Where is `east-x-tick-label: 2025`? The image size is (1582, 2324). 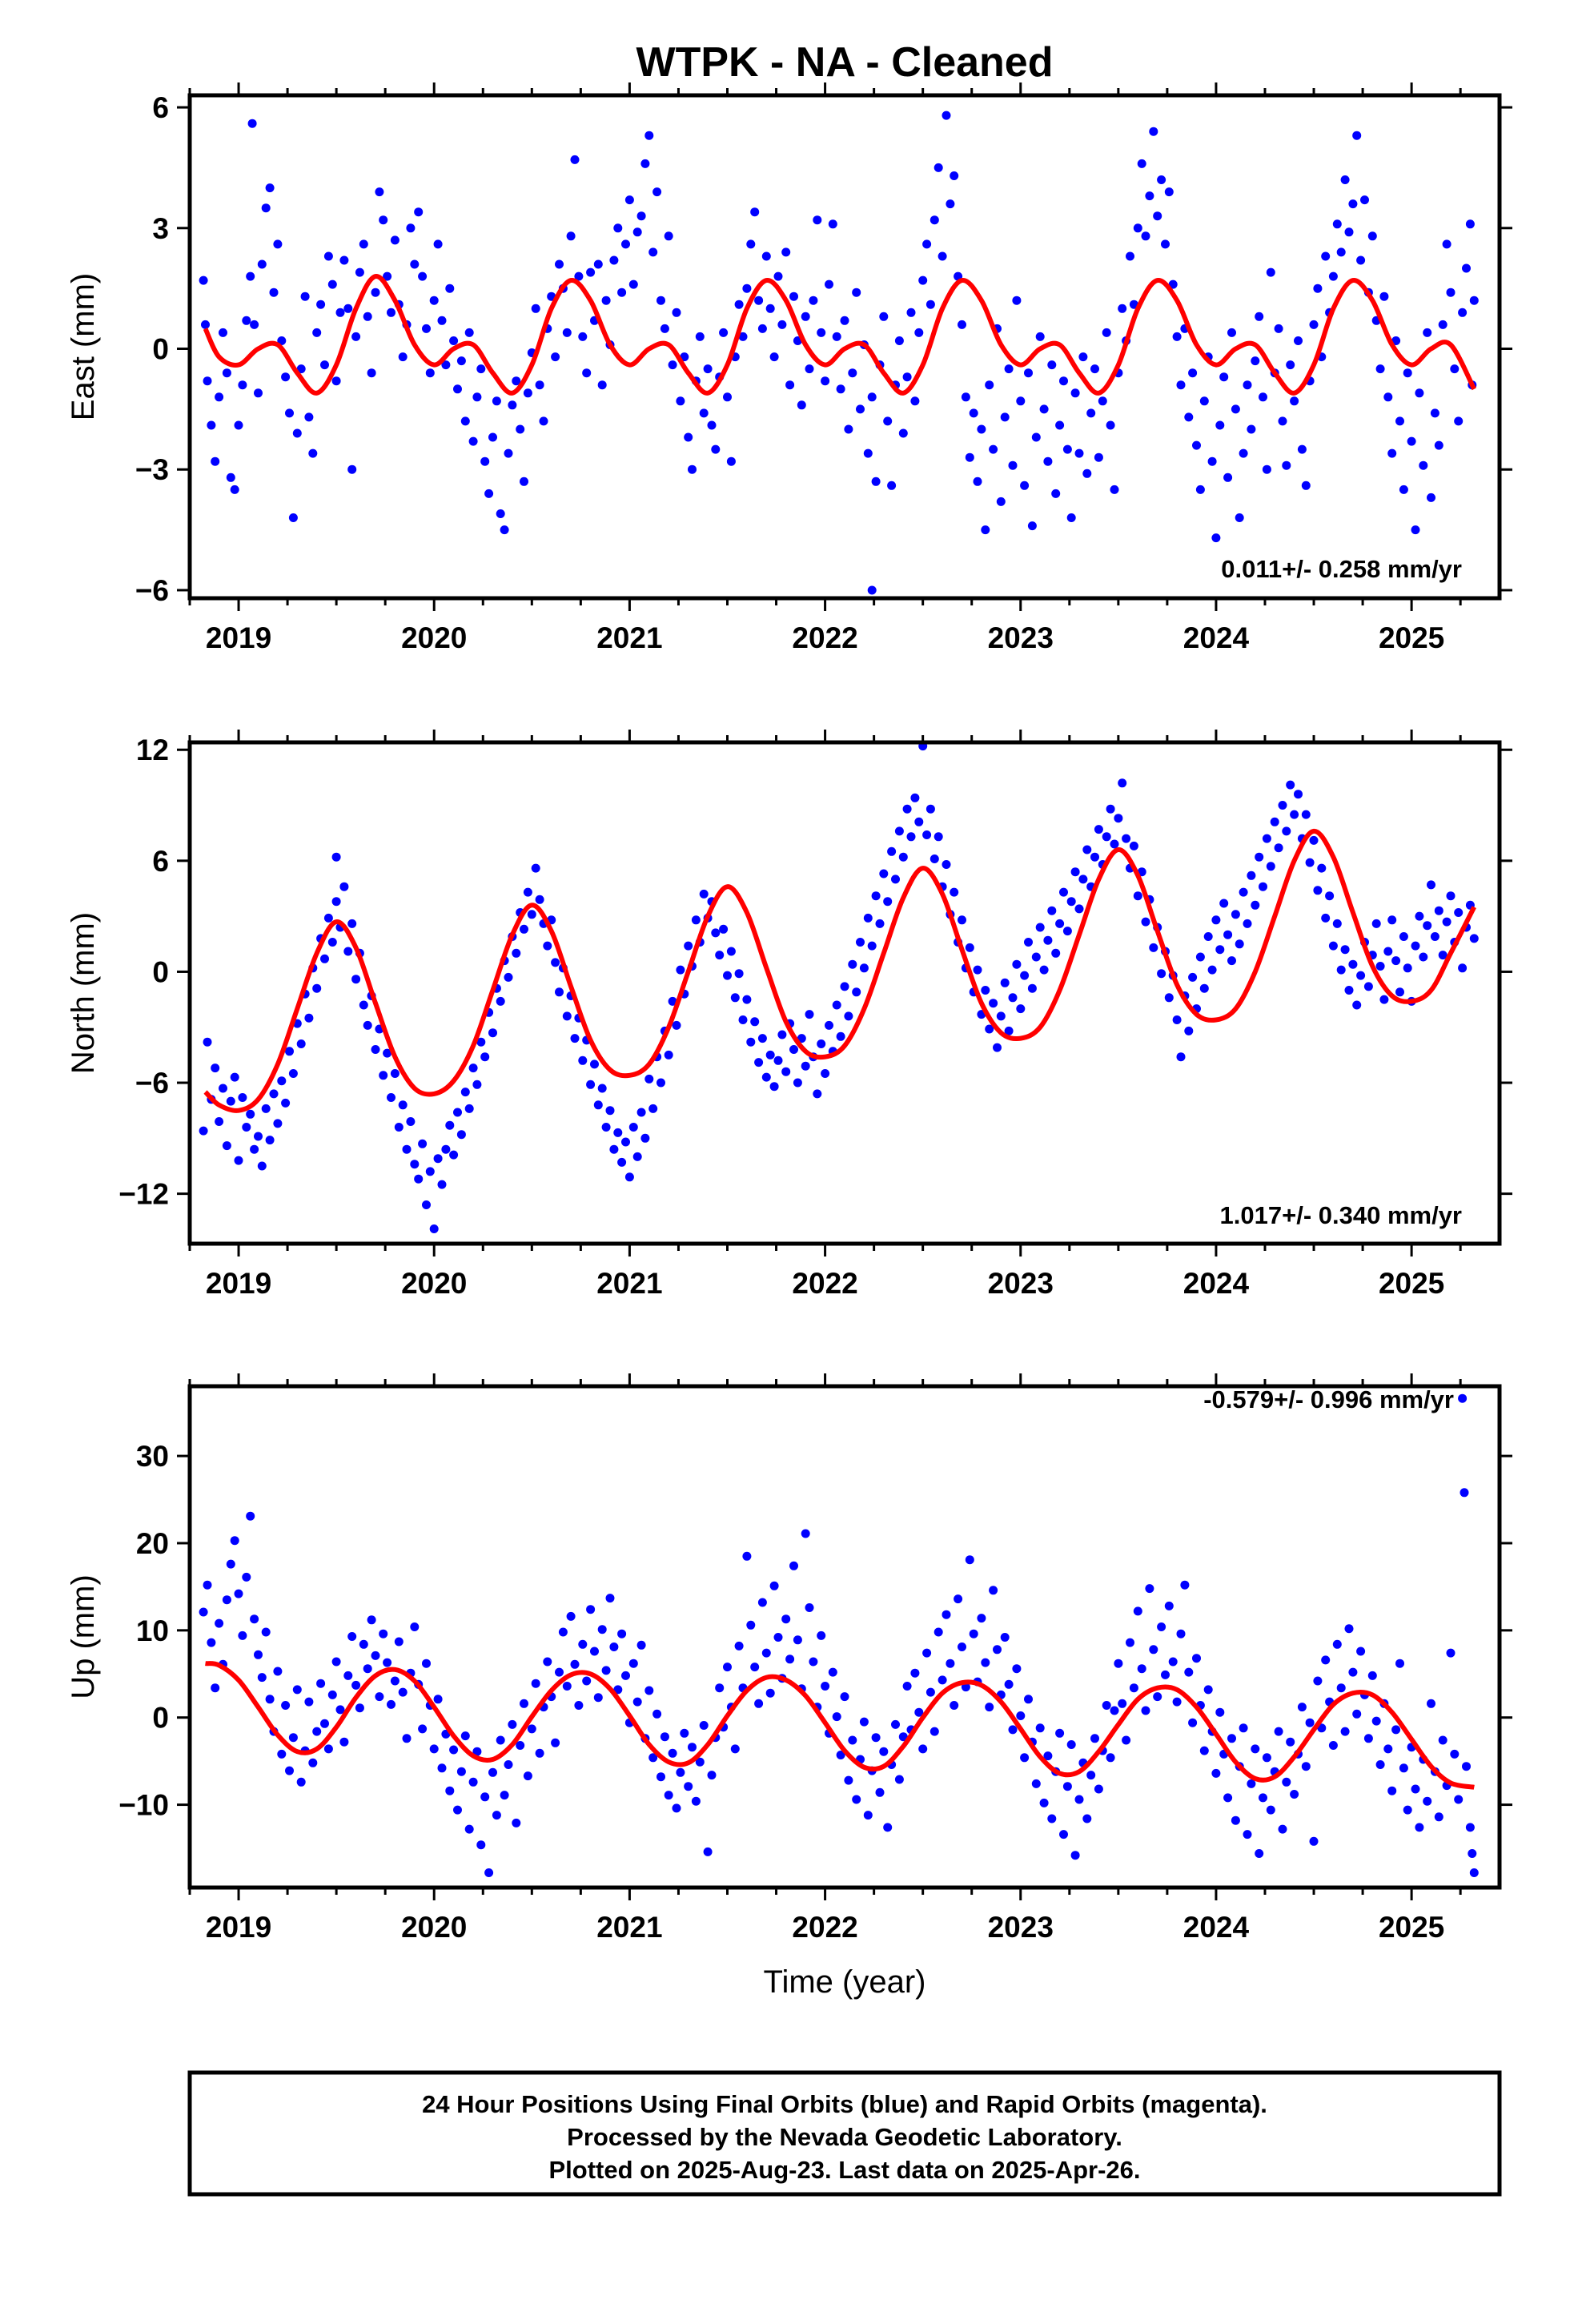
east-x-tick-label: 2025 is located at coordinates (1411, 637).